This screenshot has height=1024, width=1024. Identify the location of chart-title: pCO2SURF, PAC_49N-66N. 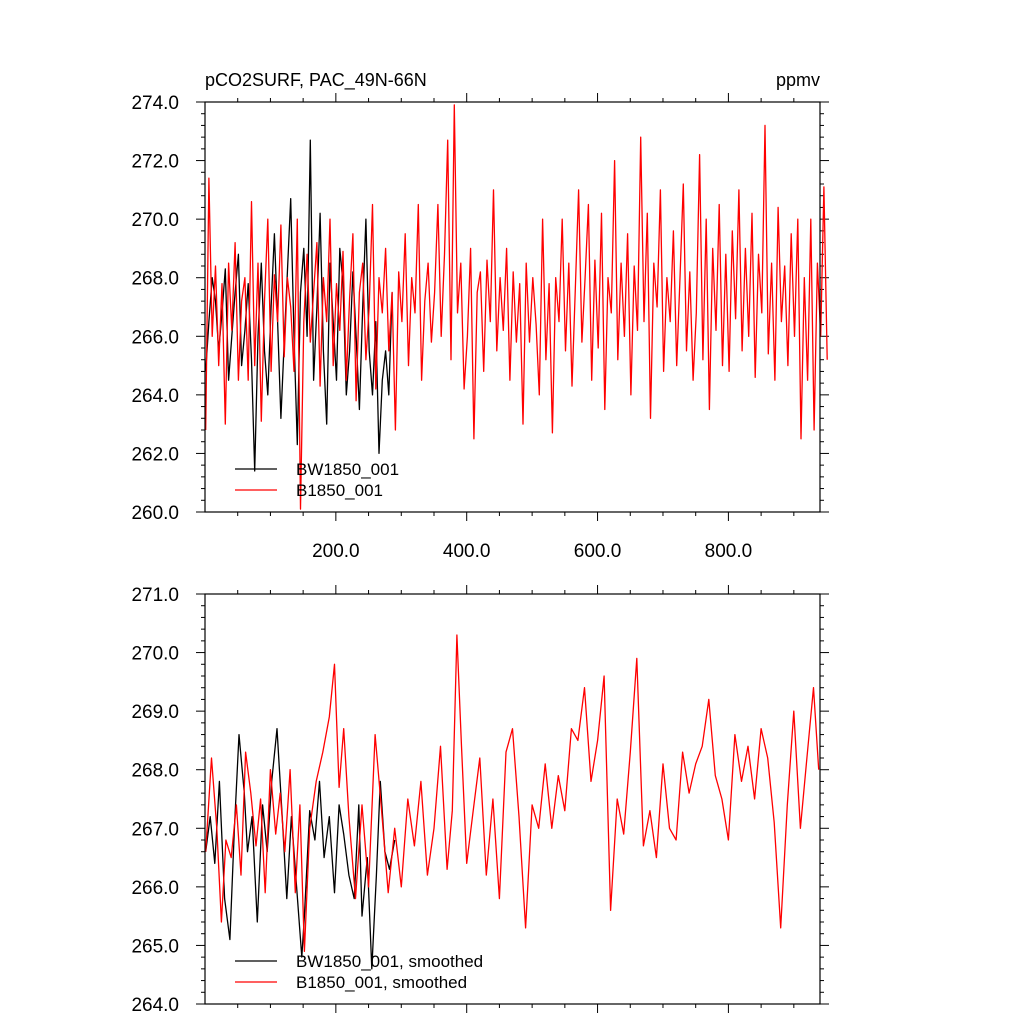
(316, 80).